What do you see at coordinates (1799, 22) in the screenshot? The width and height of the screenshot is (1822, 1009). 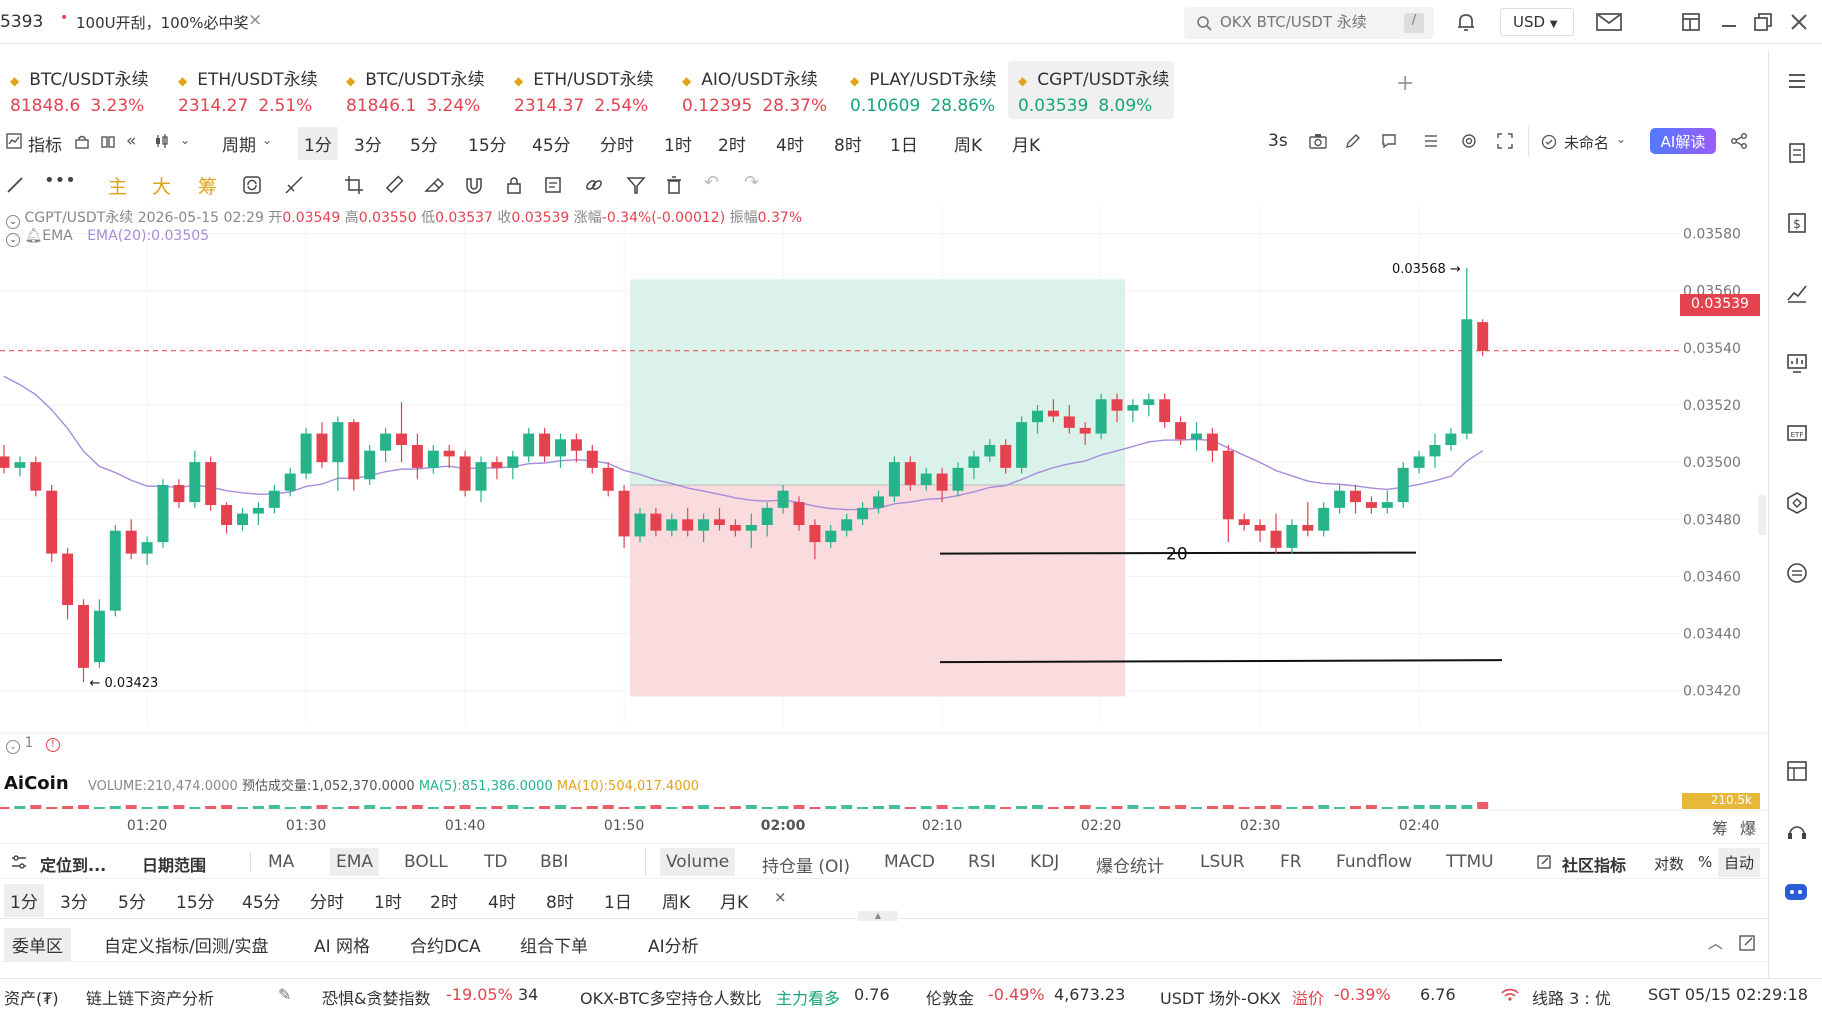 I see `close-window-icon` at bounding box center [1799, 22].